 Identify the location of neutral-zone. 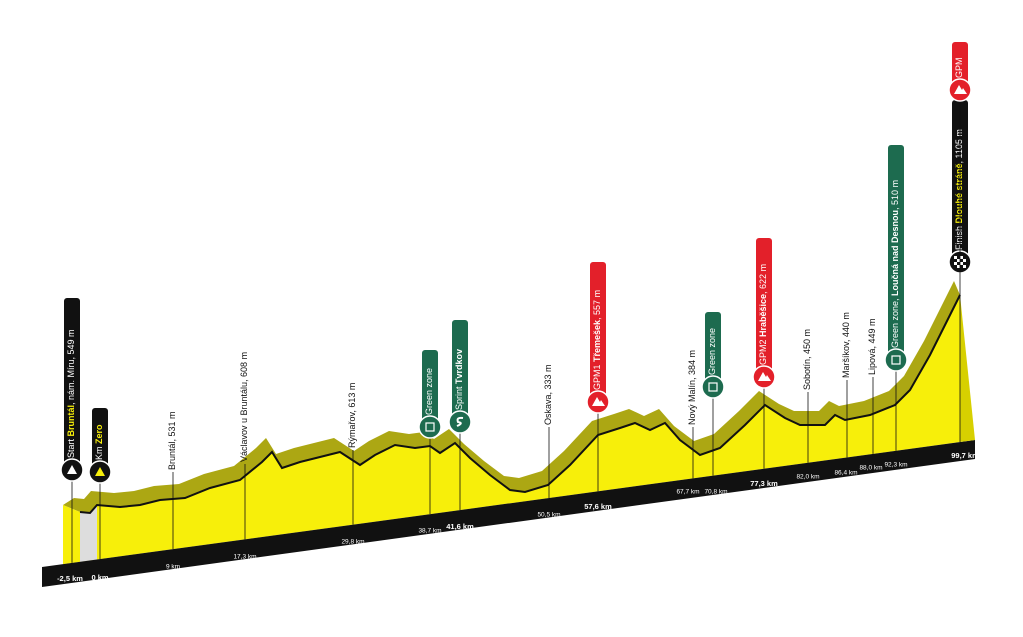
(88, 533).